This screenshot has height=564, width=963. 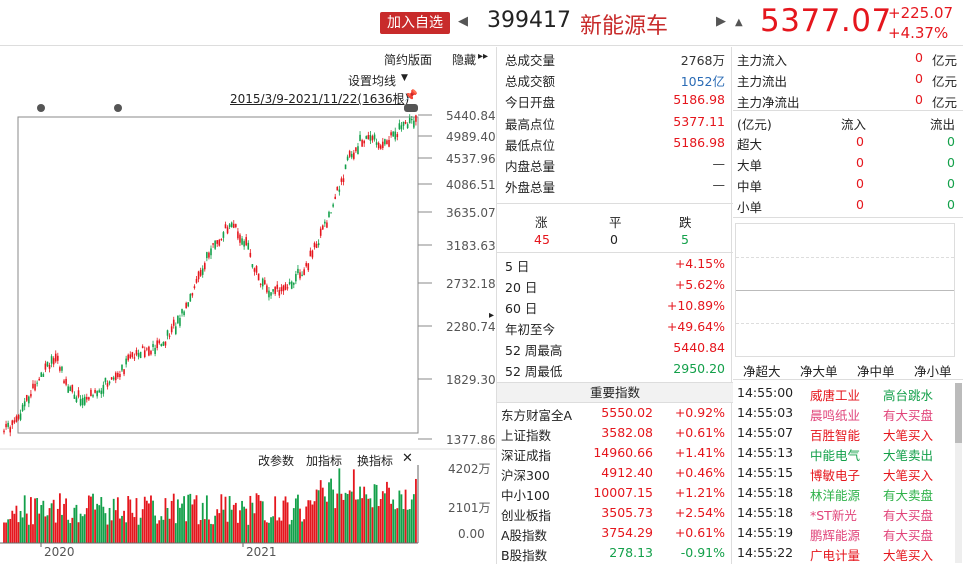 I want to click on tick-stock: 博敏电子, so click(x=835, y=475).